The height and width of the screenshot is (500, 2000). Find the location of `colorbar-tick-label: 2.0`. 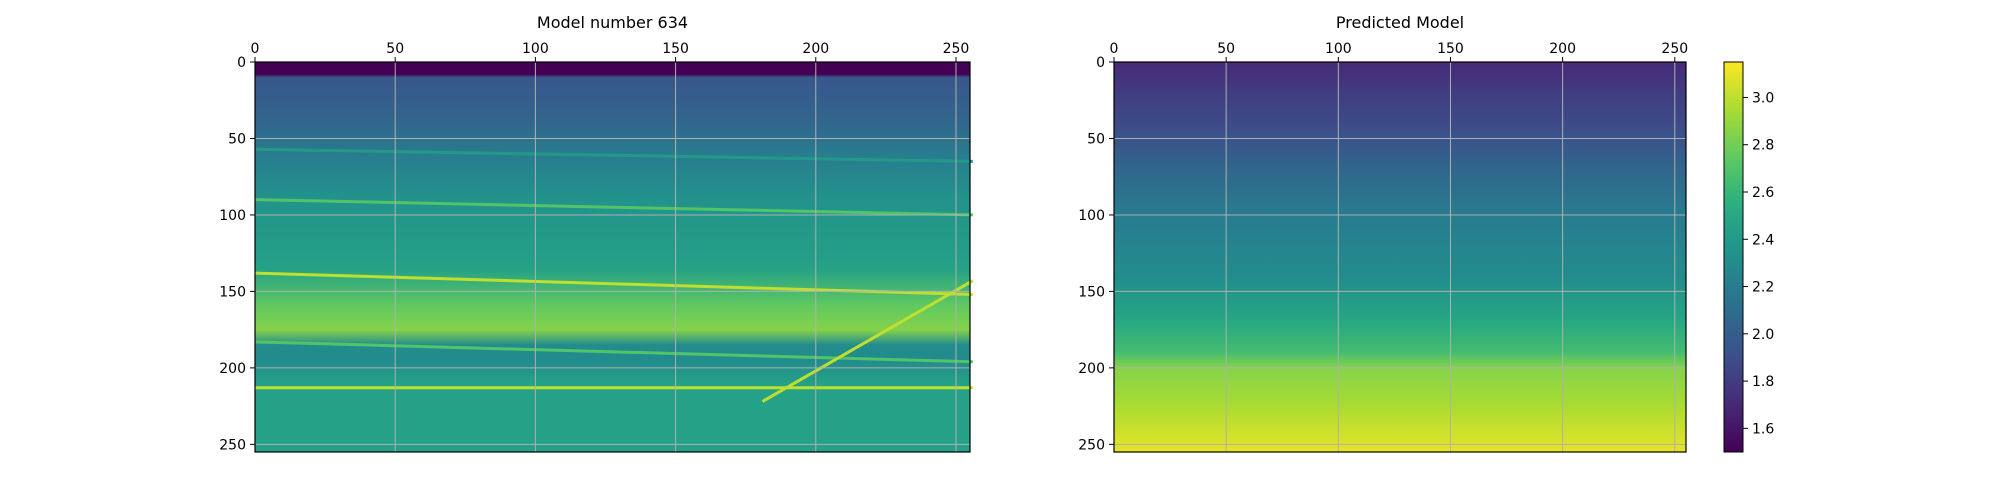

colorbar-tick-label: 2.0 is located at coordinates (1763, 335).